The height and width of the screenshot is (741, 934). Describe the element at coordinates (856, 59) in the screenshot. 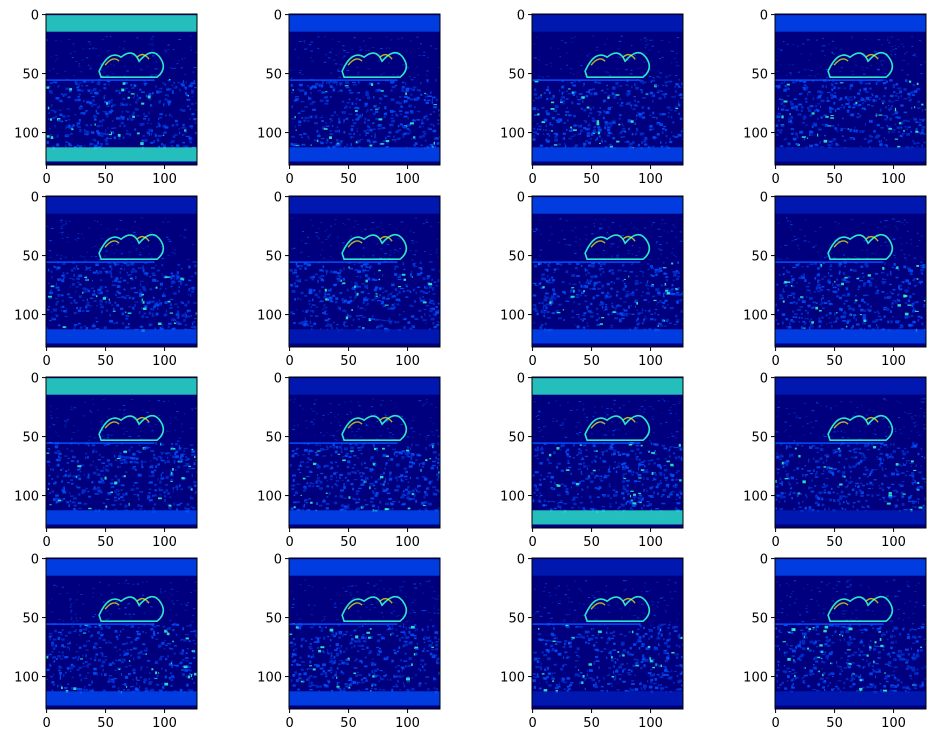

I see `subject-highlight` at that location.